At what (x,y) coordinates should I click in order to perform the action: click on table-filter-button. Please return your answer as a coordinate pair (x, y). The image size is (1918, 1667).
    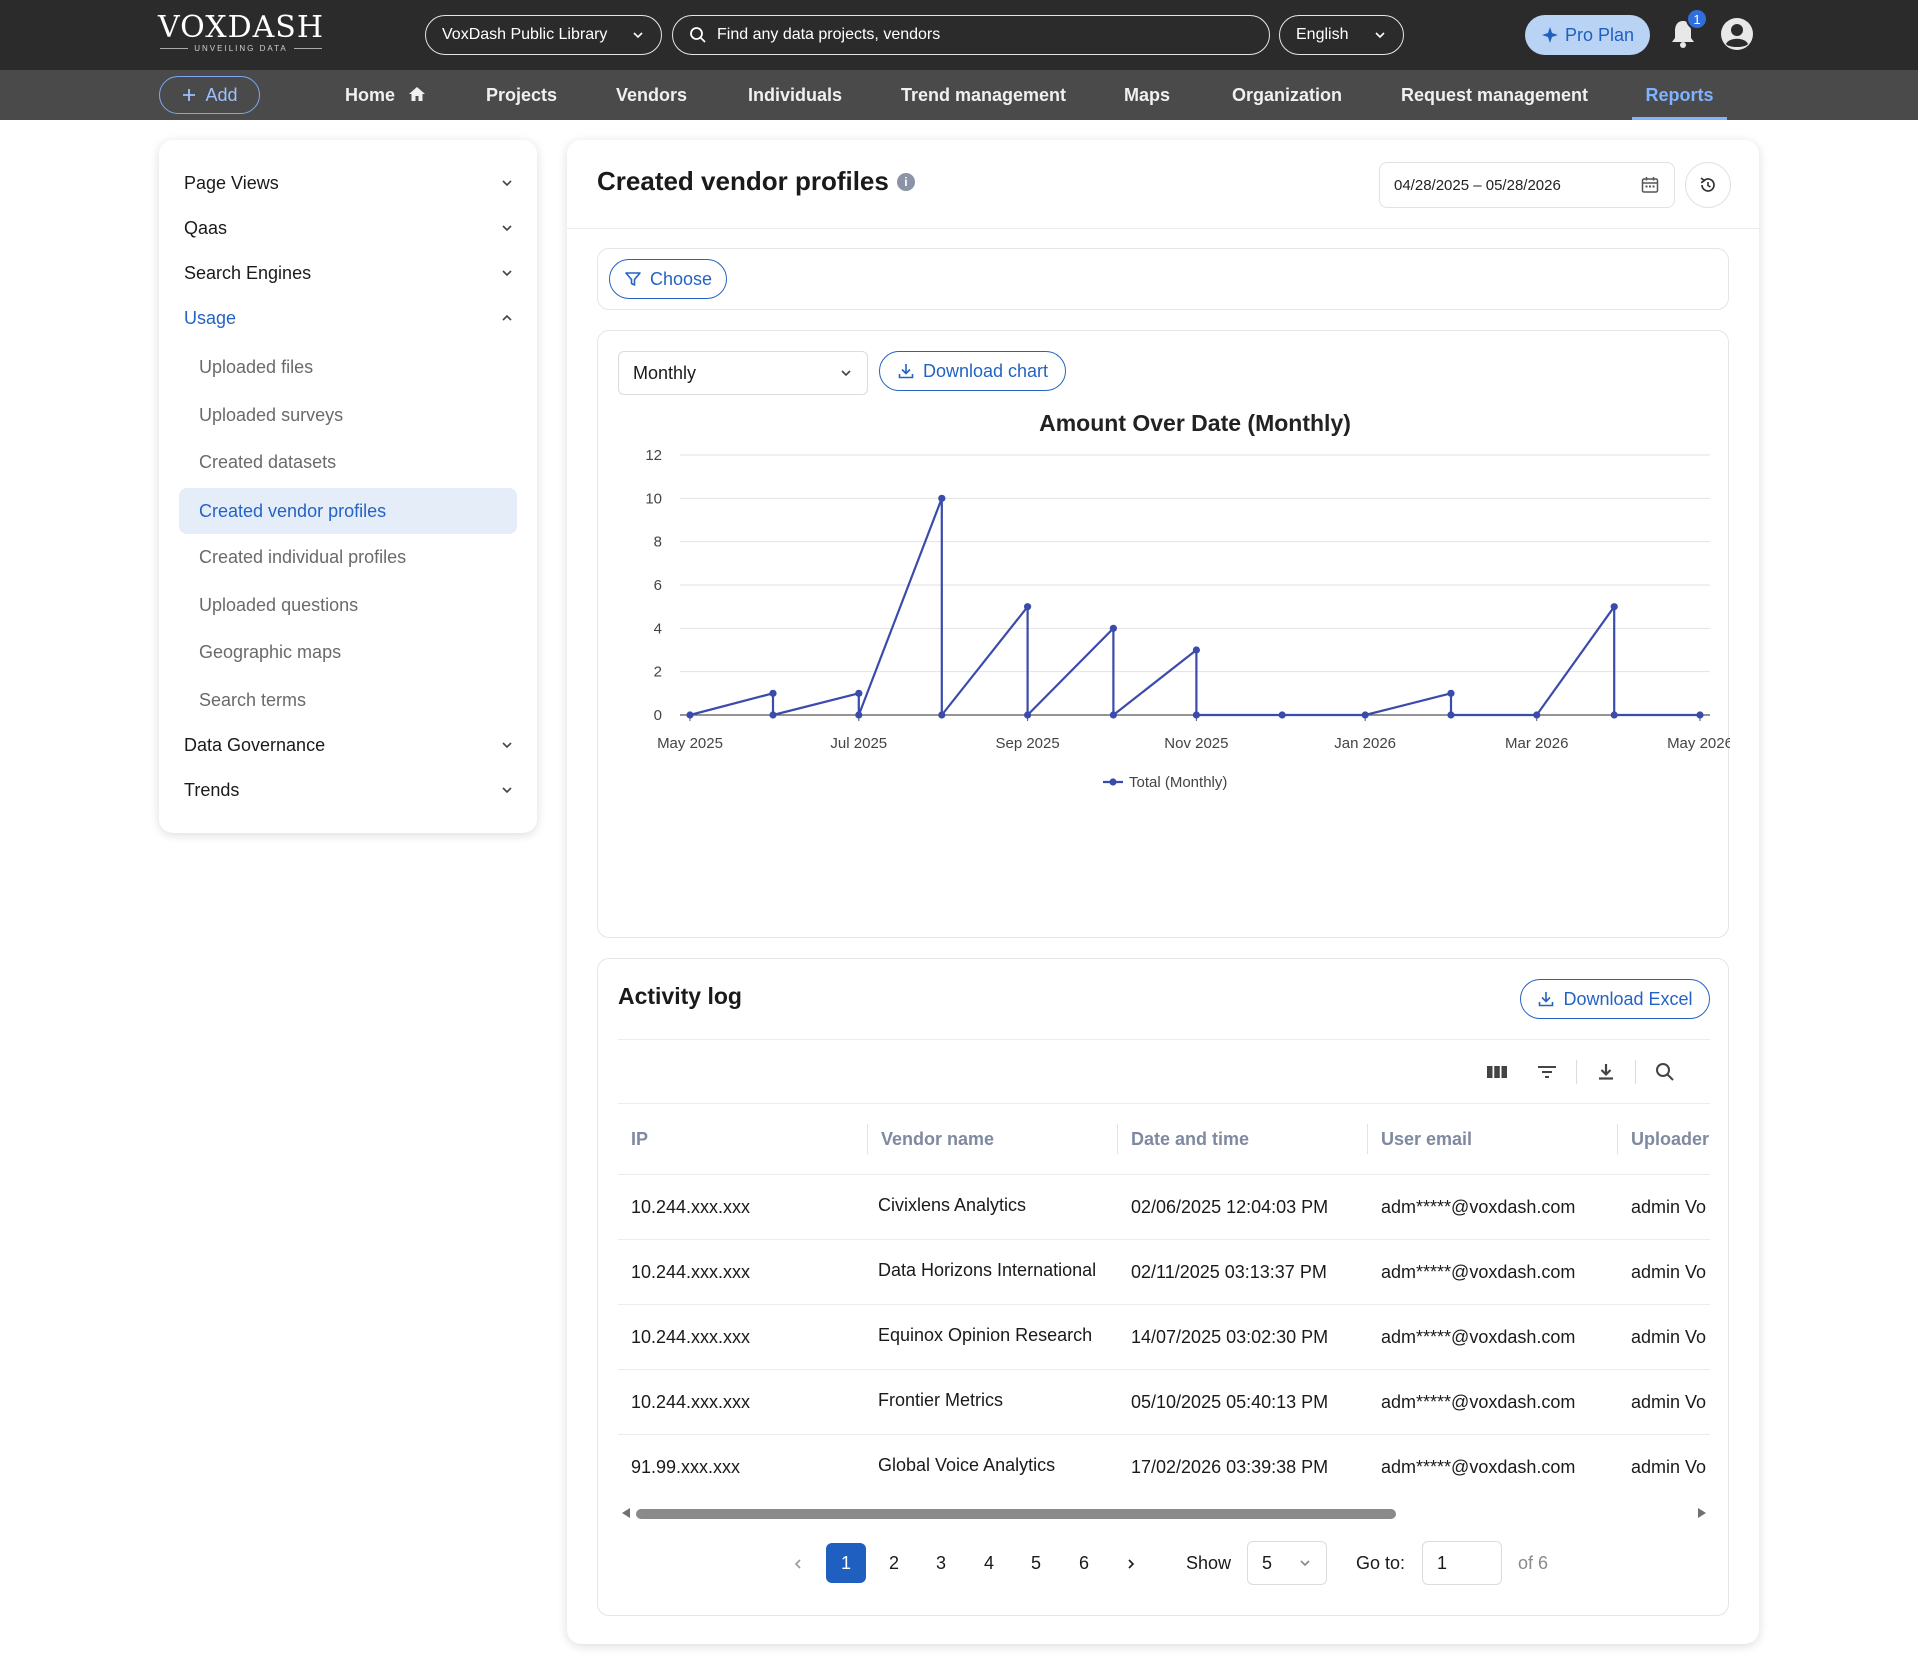
    Looking at the image, I should click on (1547, 1072).